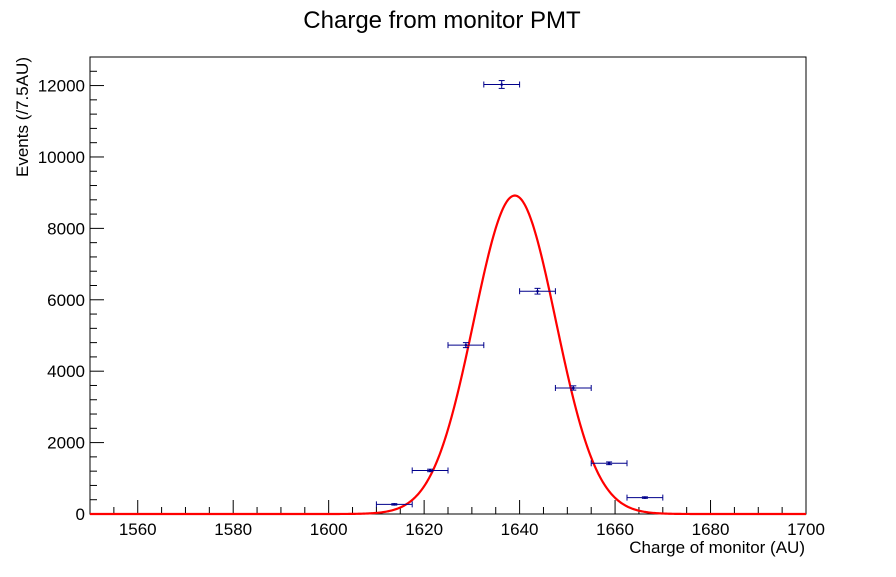 This screenshot has width=896, height=577. Describe the element at coordinates (66, 443) in the screenshot. I see `y-tick-label: 2000` at that location.